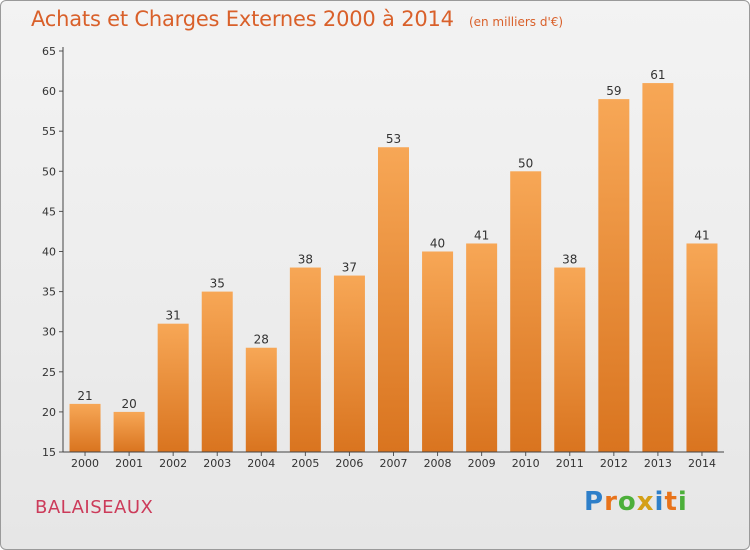 The height and width of the screenshot is (550, 750). Describe the element at coordinates (394, 463) in the screenshot. I see `x-tick-label: 2007` at that location.